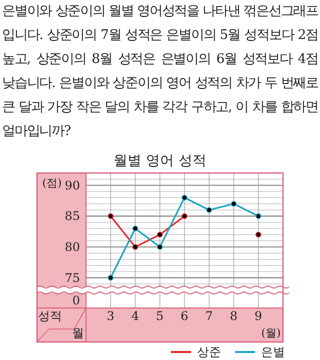  What do you see at coordinates (72, 247) in the screenshot?
I see `y-tick-label: 80` at bounding box center [72, 247].